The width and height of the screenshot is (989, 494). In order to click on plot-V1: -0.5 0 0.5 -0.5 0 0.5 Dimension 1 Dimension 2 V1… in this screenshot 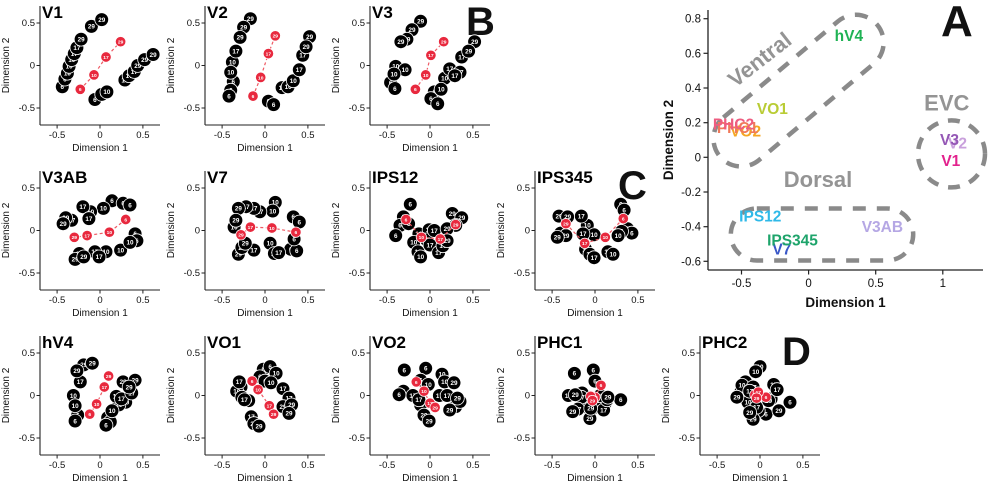, I will do `click(81, 78)`.